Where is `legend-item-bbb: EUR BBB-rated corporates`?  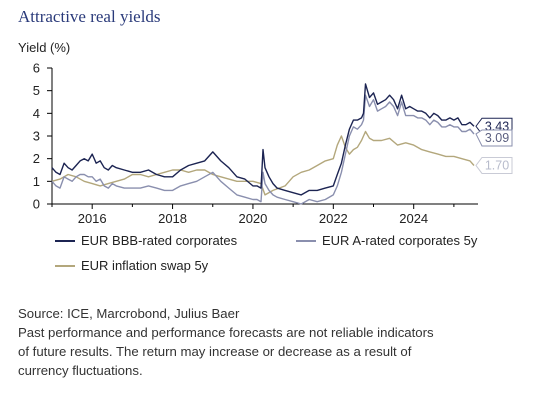
legend-item-bbb: EUR BBB-rated corporates is located at coordinates (146, 240).